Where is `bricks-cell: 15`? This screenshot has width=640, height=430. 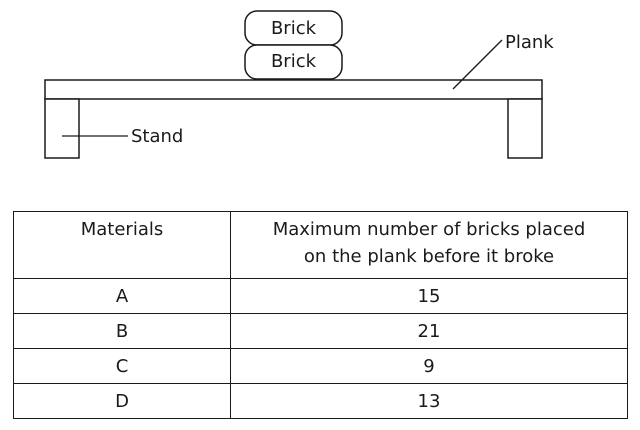
bricks-cell: 15 is located at coordinates (429, 296).